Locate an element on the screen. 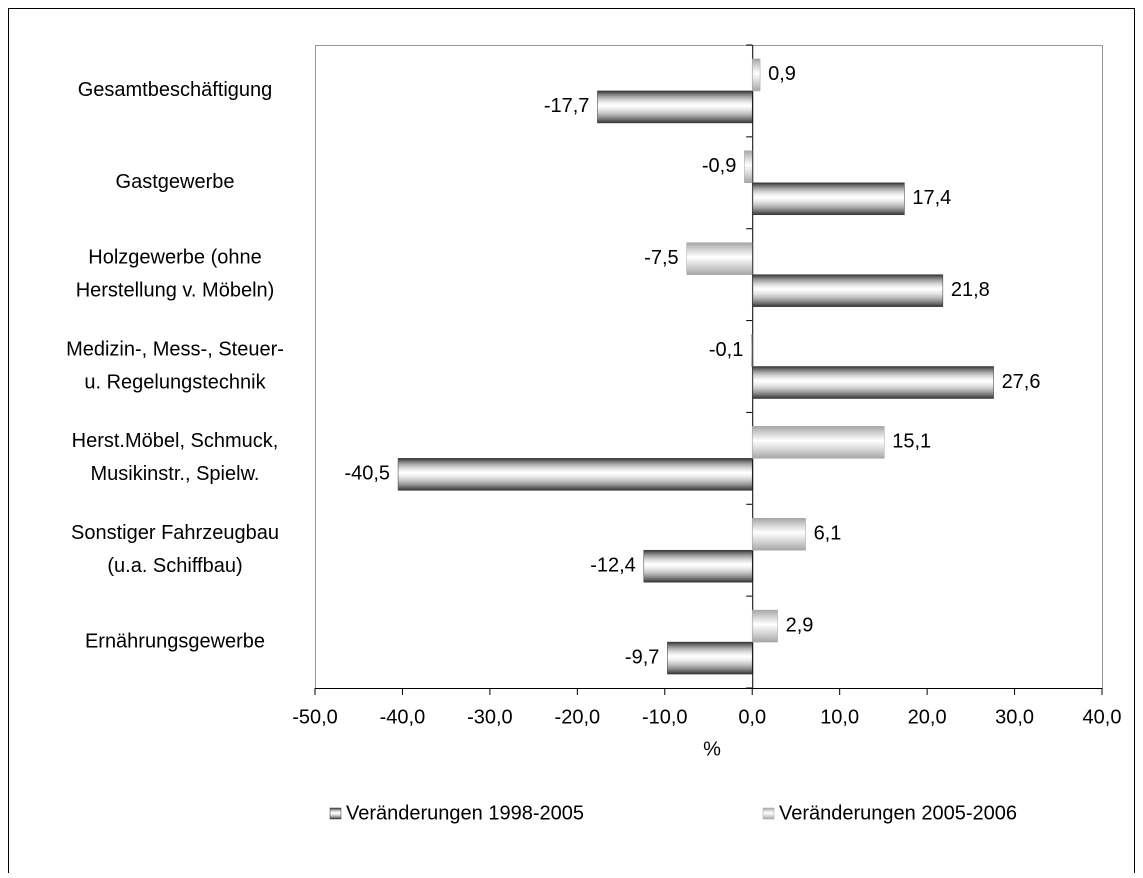 This screenshot has height=878, width=1143. data-label: 6,1 is located at coordinates (828, 533).